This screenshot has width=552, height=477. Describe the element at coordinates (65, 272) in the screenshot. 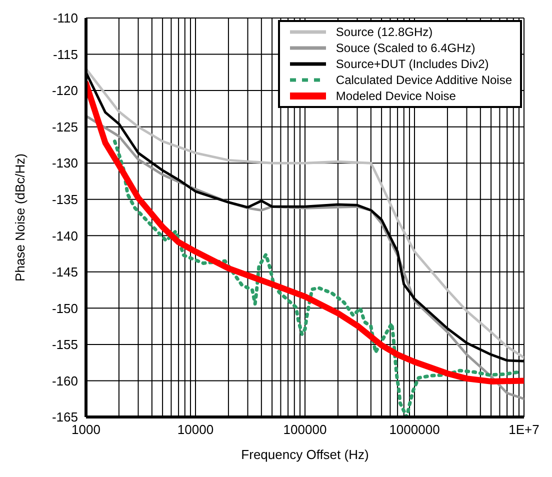

I see `y-tick-label: -145` at that location.